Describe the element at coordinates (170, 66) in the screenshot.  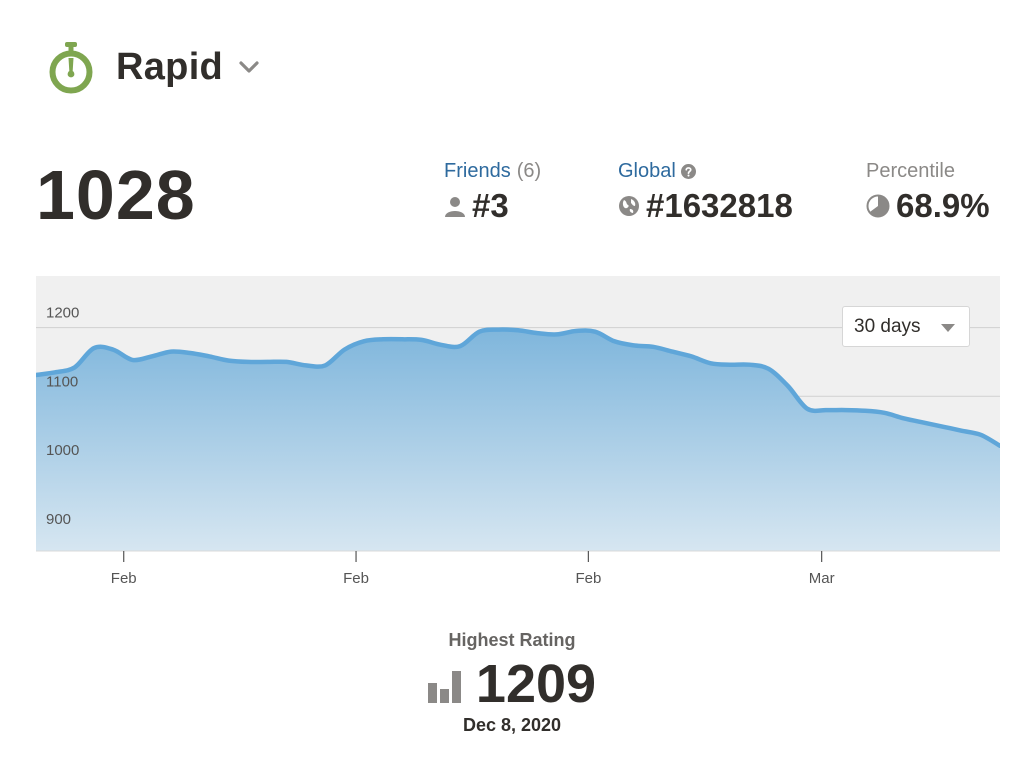
I see `game-mode-title: Rapid` at that location.